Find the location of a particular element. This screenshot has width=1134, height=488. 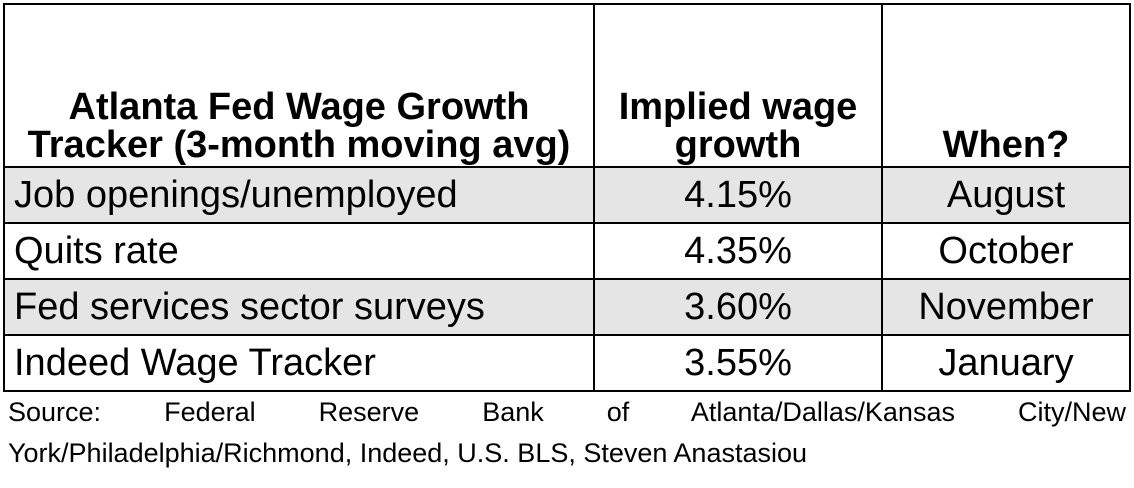

table-row: Indeed Wage Tracker 3.55% January is located at coordinates (567, 363).